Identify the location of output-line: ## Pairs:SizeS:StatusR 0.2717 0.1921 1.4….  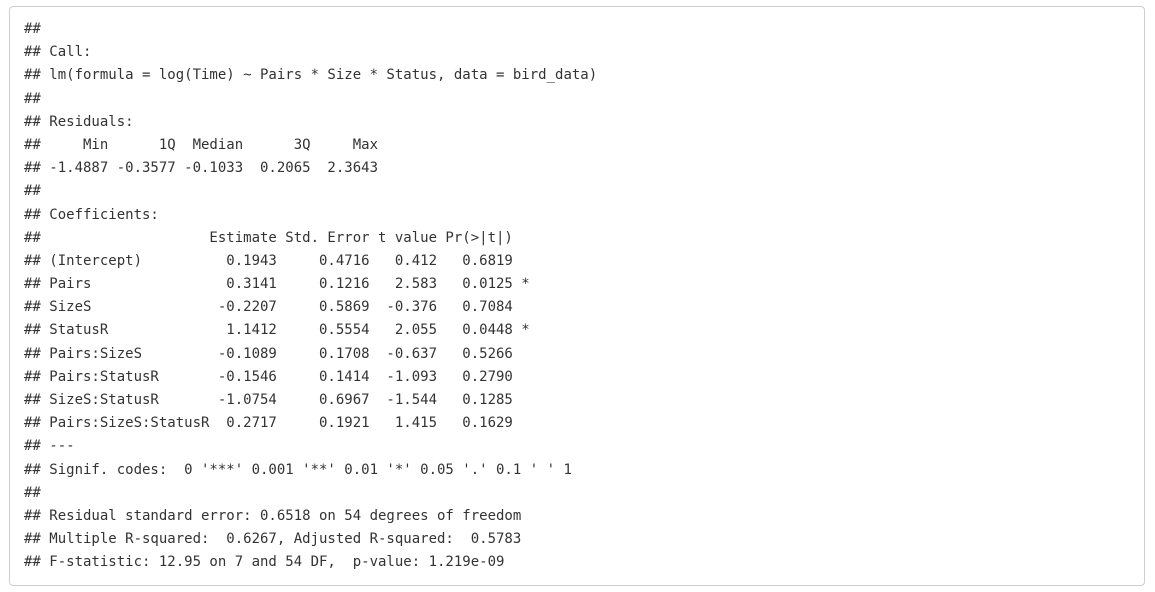
(268, 423).